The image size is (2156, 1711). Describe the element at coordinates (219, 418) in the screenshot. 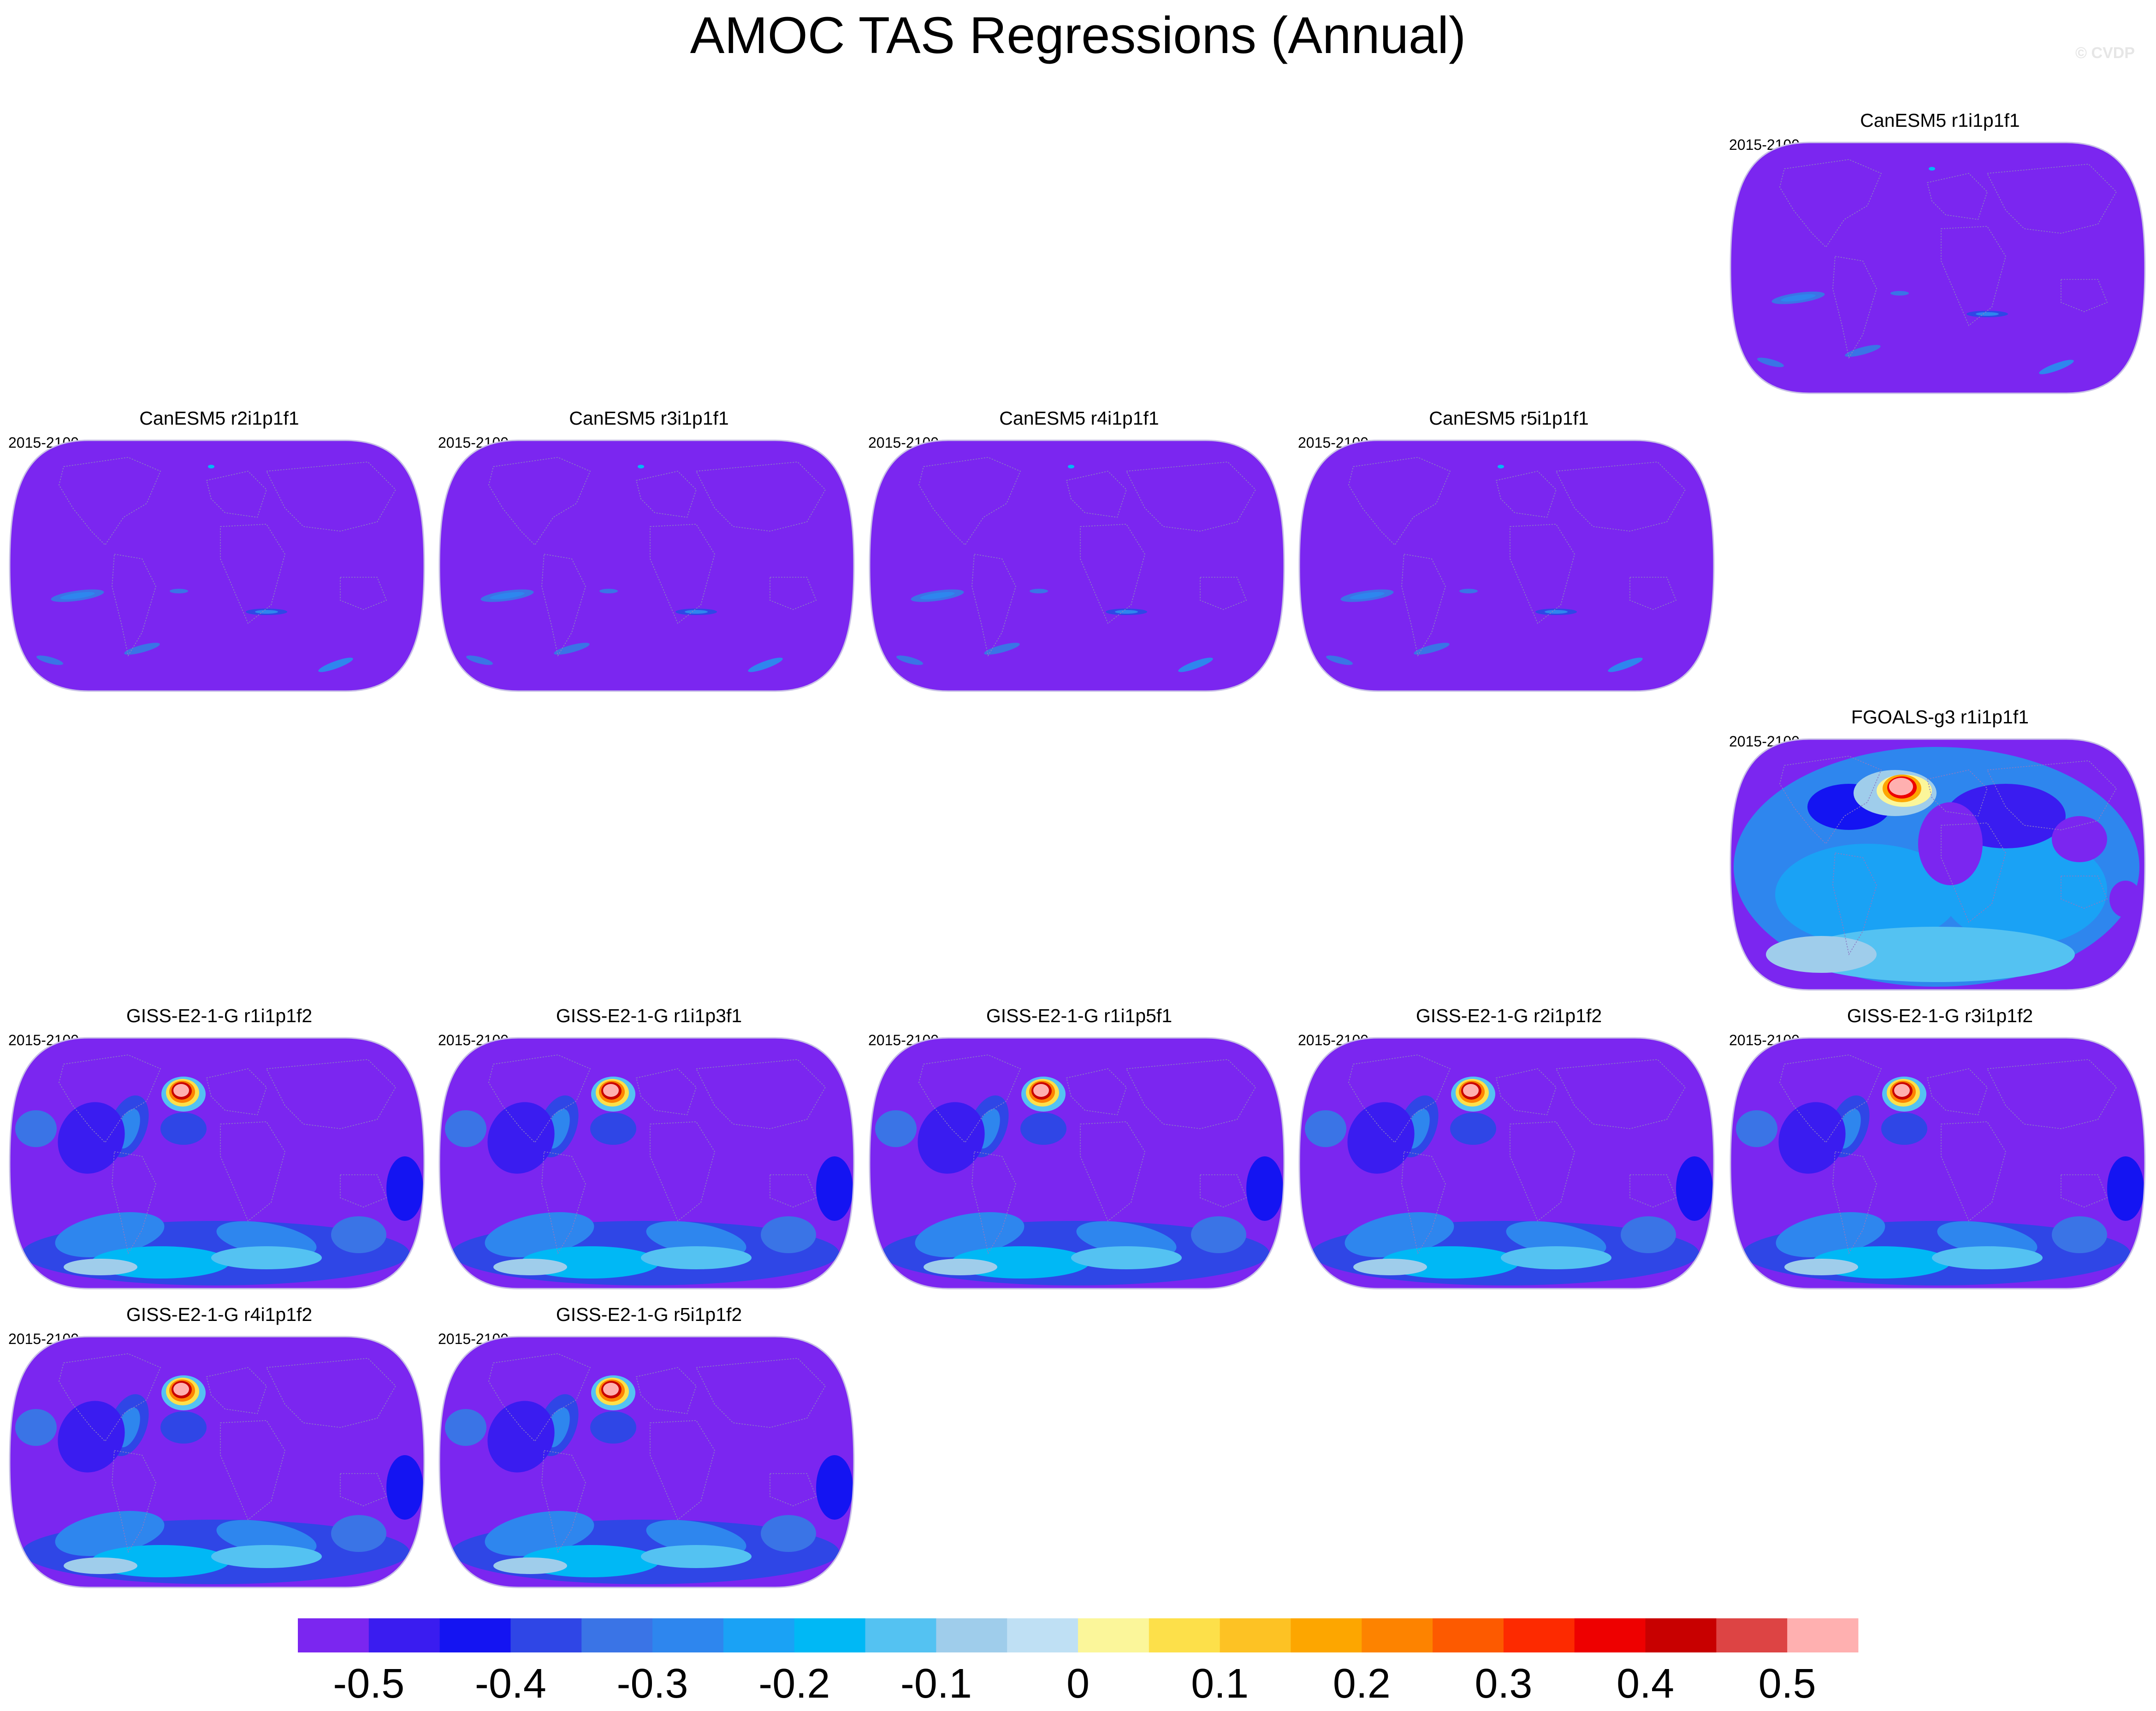

I see `panel-title: CanESM5 r2i1p1f1` at that location.